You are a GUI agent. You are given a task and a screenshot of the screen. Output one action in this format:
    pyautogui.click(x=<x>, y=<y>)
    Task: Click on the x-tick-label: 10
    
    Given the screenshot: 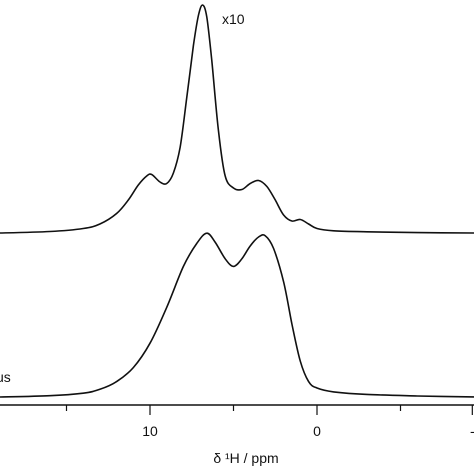 What is the action you would take?
    pyautogui.click(x=150, y=431)
    